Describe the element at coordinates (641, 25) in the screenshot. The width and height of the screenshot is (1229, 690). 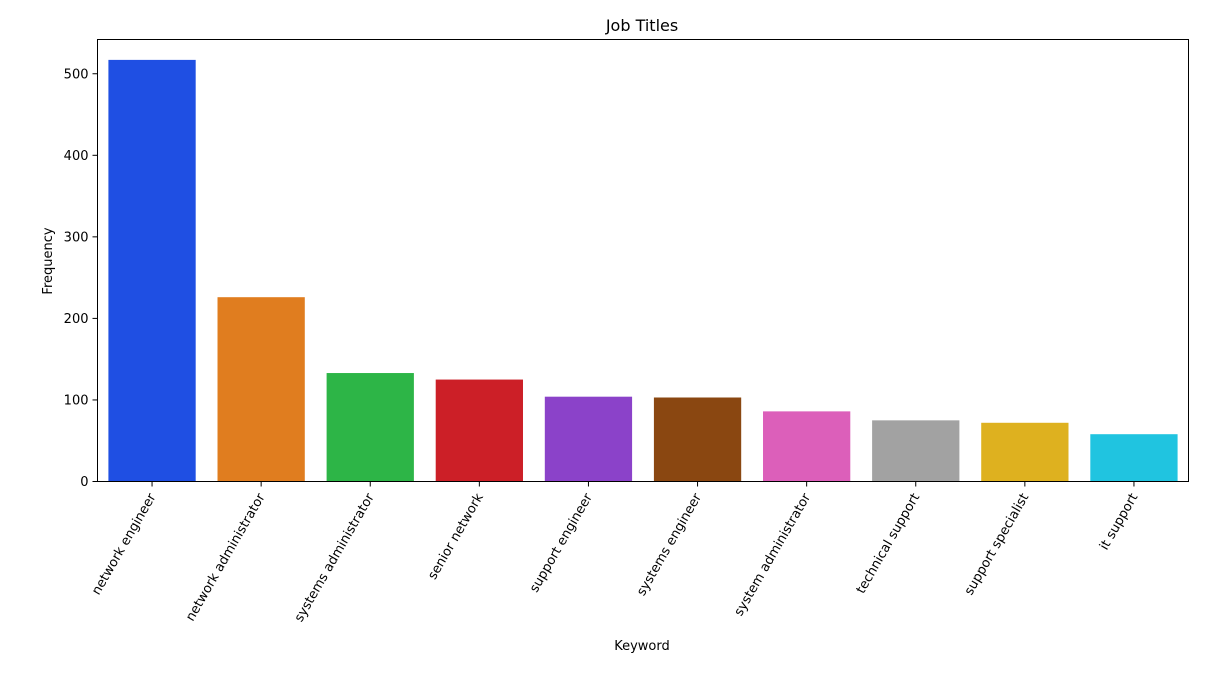
I see `chart-title: Job Titles` at that location.